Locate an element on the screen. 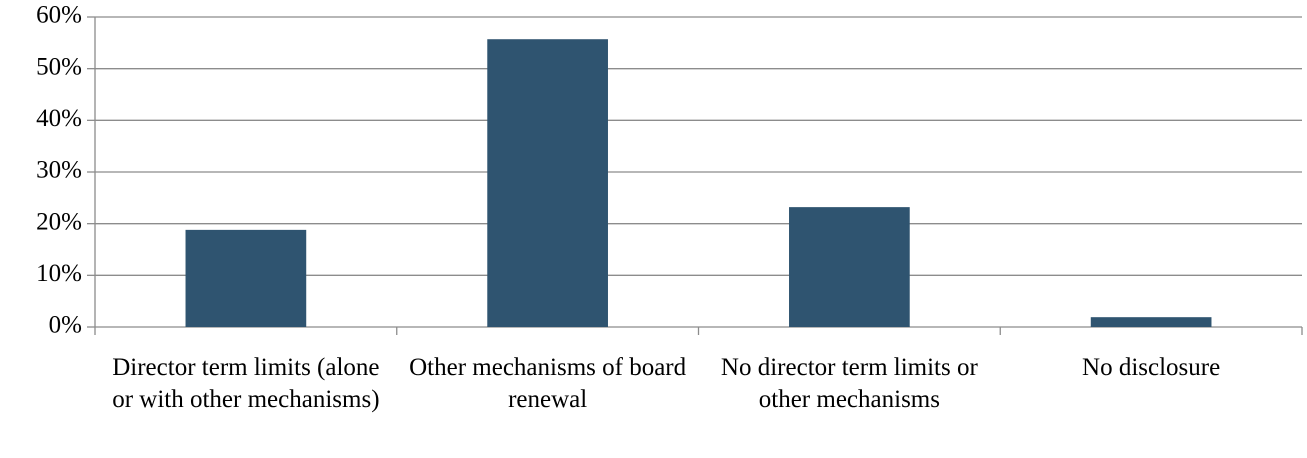 This screenshot has height=458, width=1307. y-tick-label: 0% is located at coordinates (65, 325).